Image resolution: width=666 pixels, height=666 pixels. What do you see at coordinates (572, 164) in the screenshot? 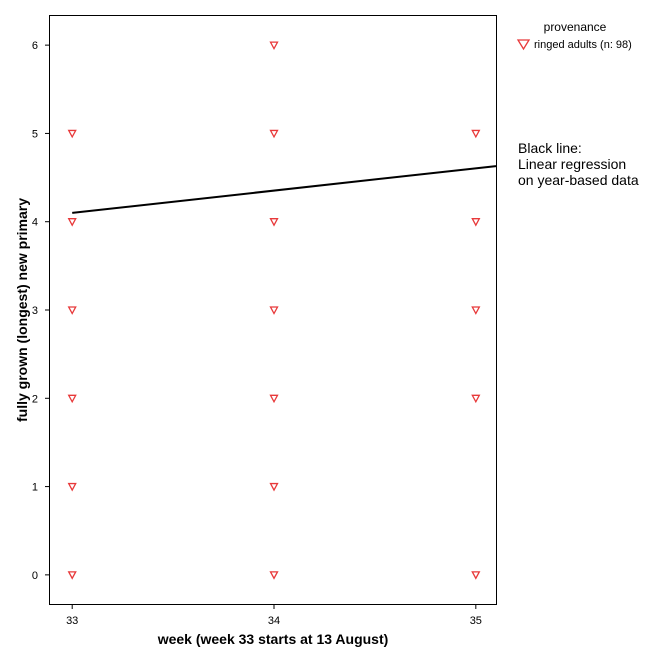
I see `annotation-line-2: Linear regression` at bounding box center [572, 164].